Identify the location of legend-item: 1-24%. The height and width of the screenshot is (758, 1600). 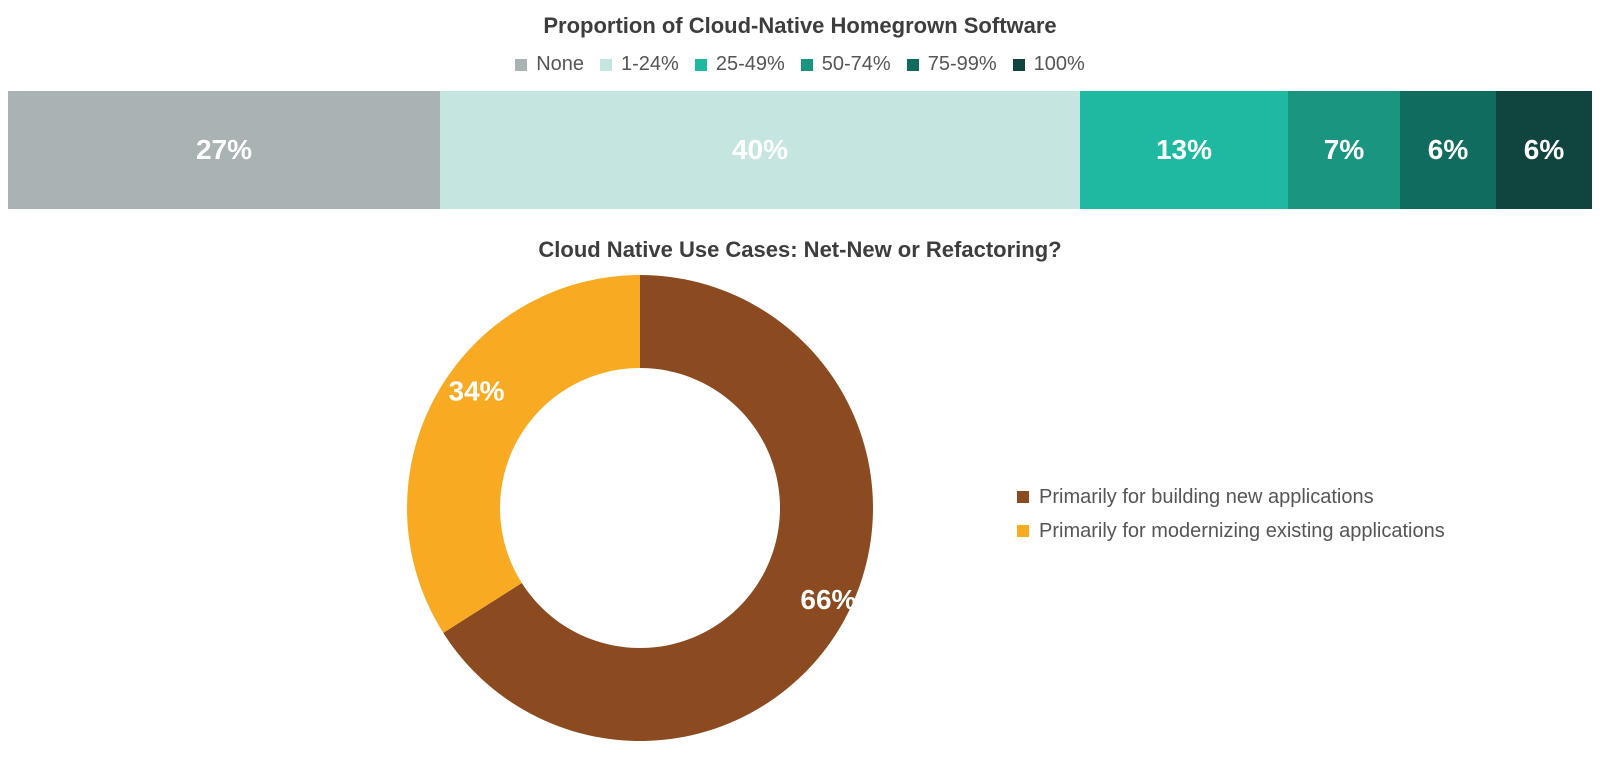
(639, 64).